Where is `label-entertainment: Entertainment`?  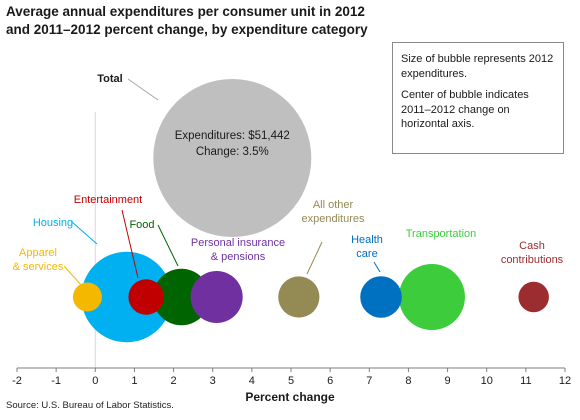 label-entertainment: Entertainment is located at coordinates (108, 200).